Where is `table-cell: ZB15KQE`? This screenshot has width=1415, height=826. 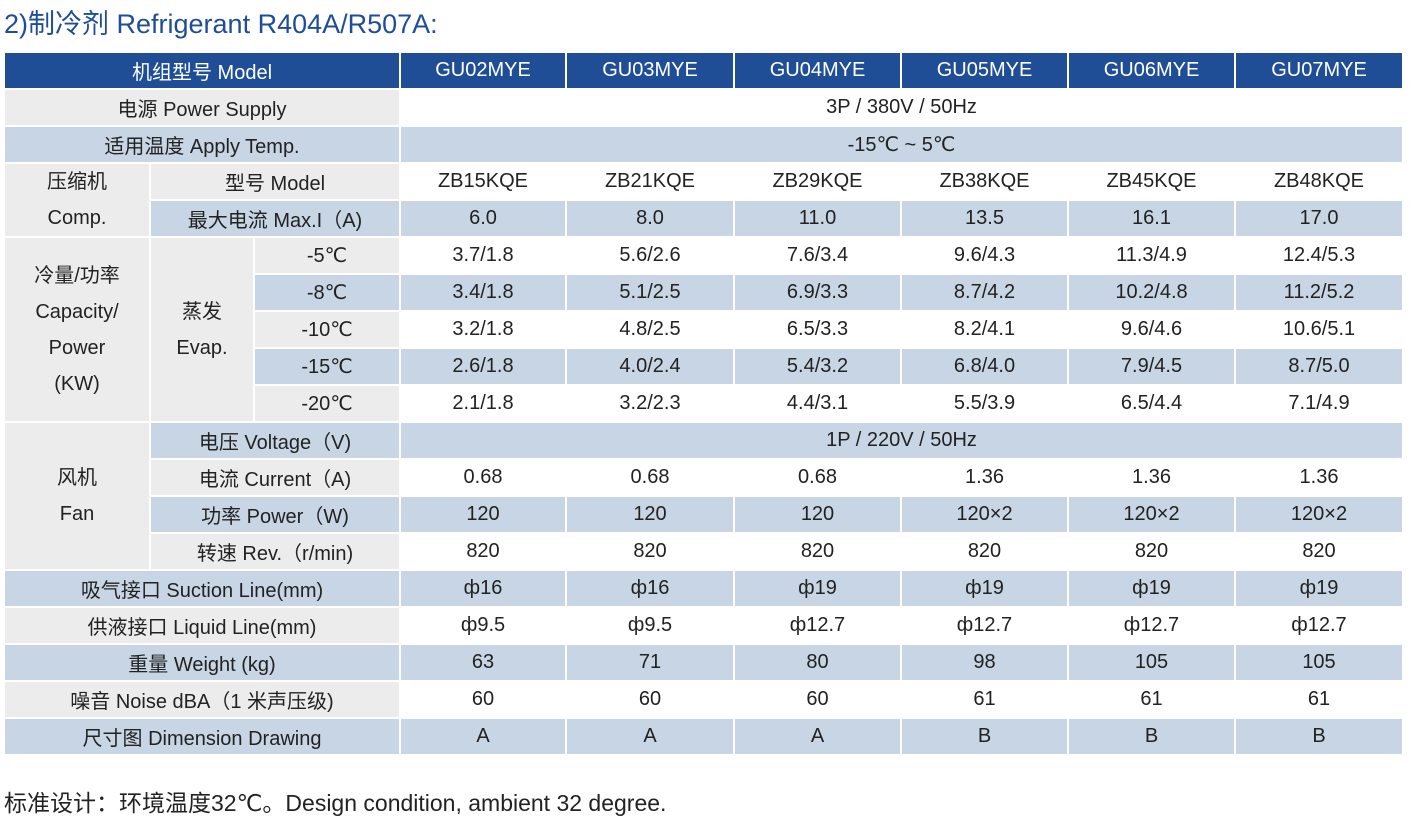
table-cell: ZB15KQE is located at coordinates (483, 181).